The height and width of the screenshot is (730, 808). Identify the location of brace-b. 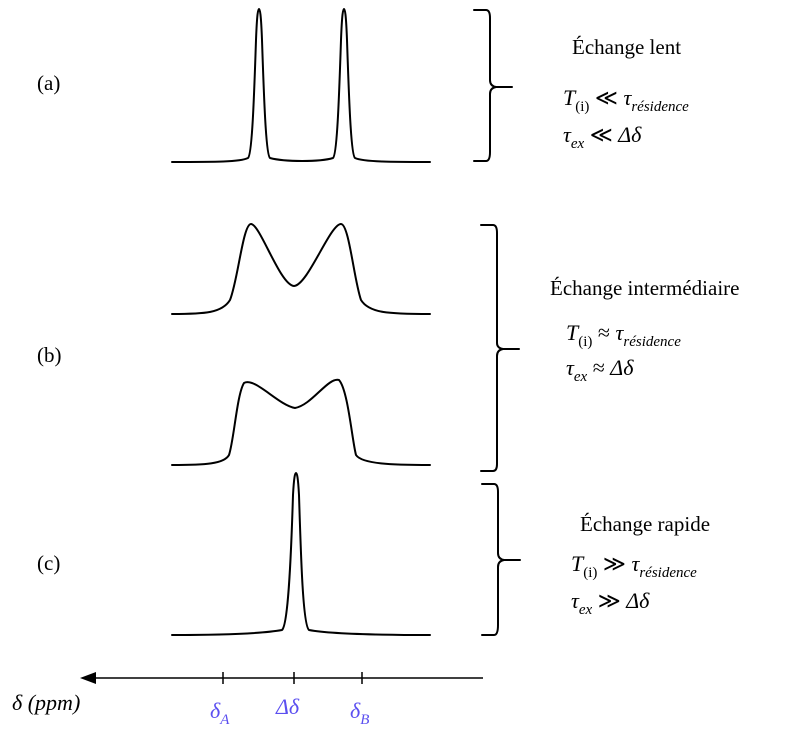
(500, 348).